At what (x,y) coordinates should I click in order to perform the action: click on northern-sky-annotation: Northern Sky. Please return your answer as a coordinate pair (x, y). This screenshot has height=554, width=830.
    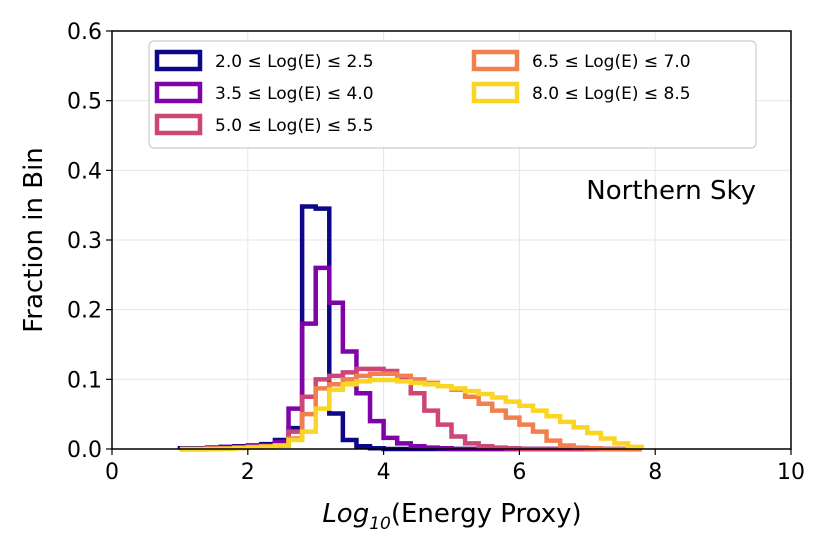
    Looking at the image, I should click on (671, 191).